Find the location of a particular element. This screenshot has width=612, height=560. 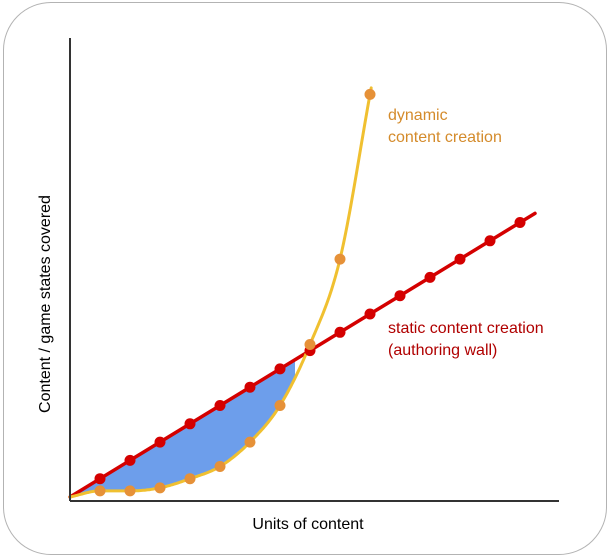

y-axis-label: Content / game states covered is located at coordinates (45, 304).